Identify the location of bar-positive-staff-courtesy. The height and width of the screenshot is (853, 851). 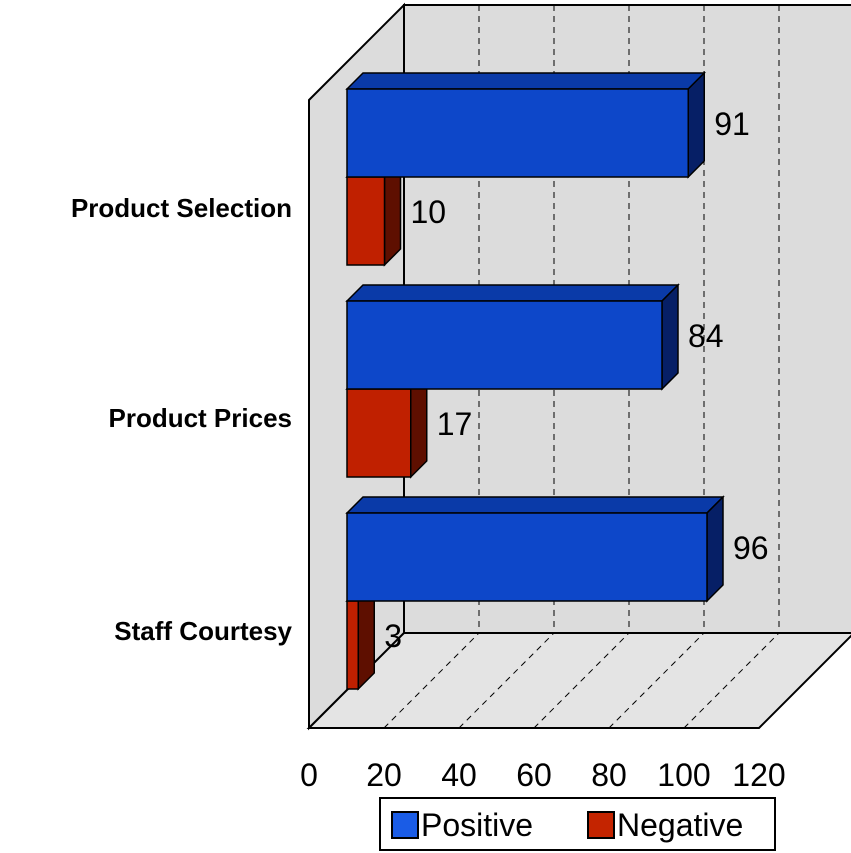
(535, 549).